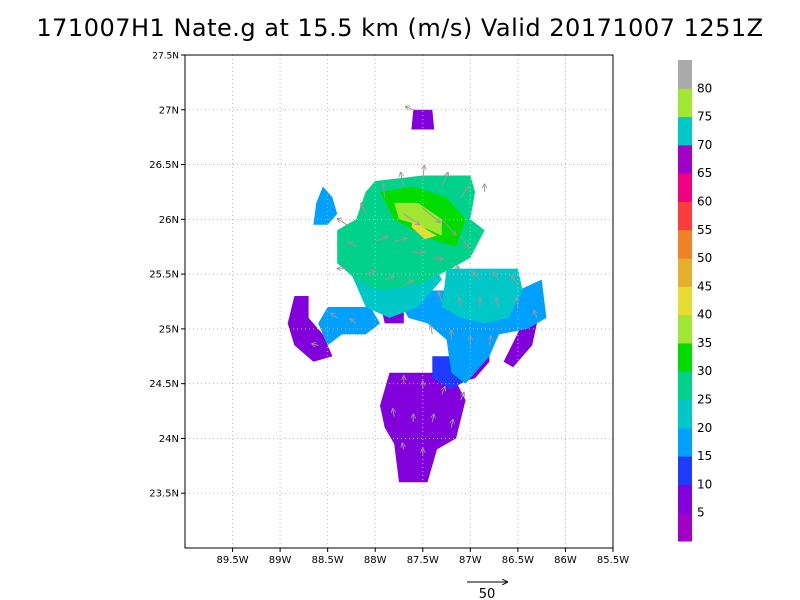 The width and height of the screenshot is (800, 600). I want to click on colorbar-label-12: 65, so click(704, 173).